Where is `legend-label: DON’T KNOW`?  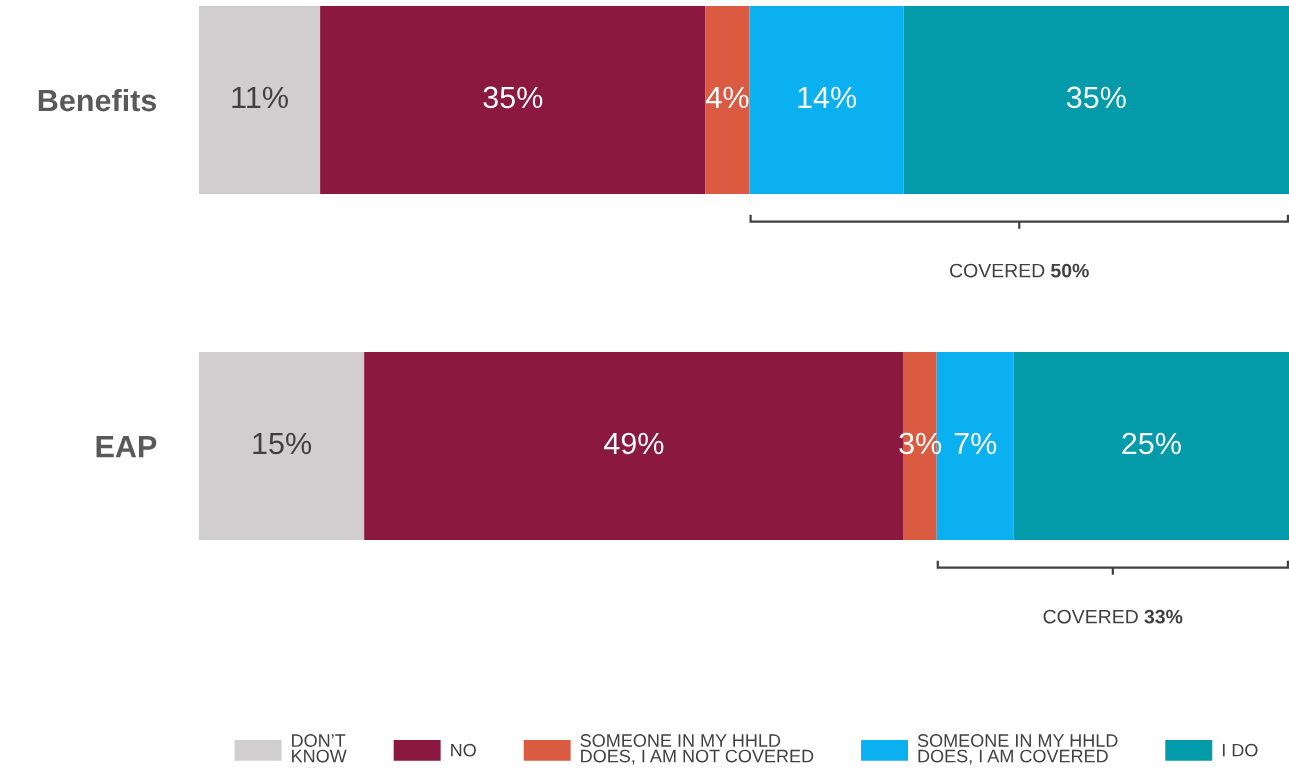
legend-label: DON’T KNOW is located at coordinates (319, 748).